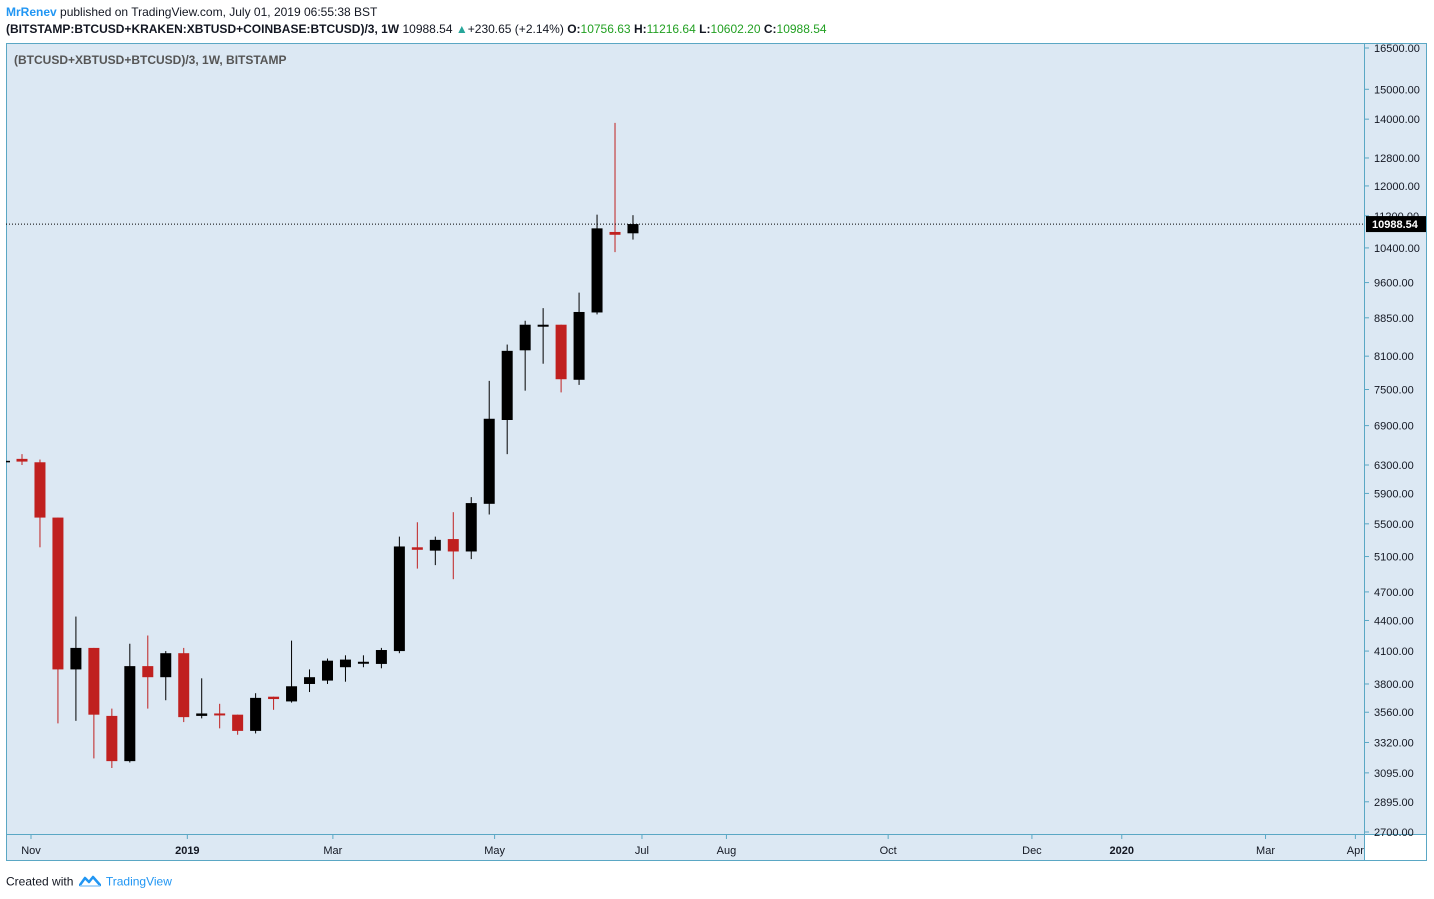 This screenshot has width=1434, height=899. Describe the element at coordinates (605, 29) in the screenshot. I see `open-value: 10756.63` at that location.